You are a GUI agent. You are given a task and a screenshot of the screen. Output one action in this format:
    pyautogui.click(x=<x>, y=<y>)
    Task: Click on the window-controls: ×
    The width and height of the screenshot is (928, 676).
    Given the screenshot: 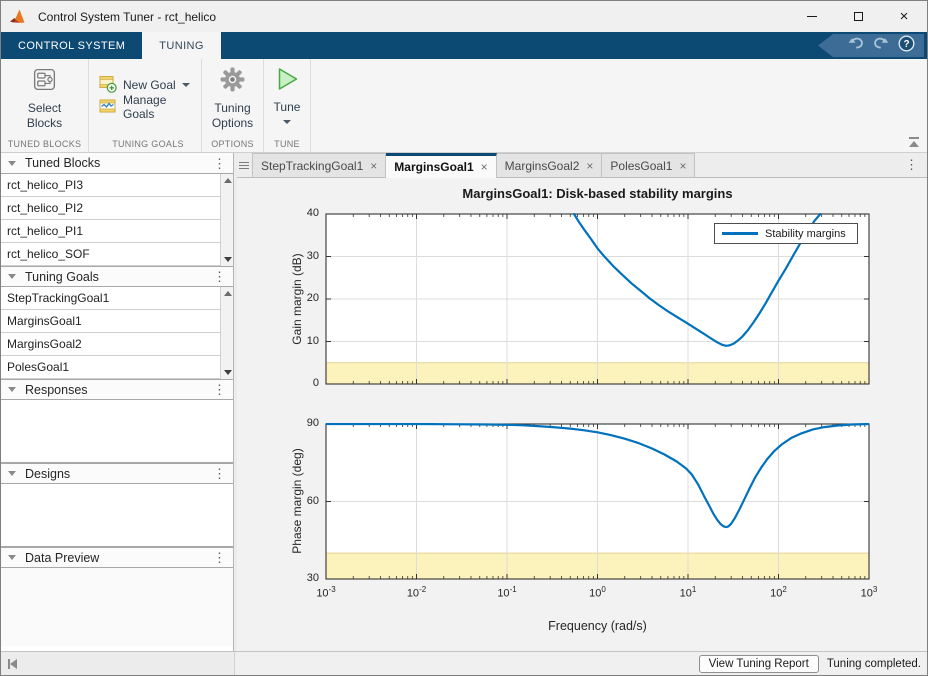 What is the action you would take?
    pyautogui.click(x=858, y=16)
    